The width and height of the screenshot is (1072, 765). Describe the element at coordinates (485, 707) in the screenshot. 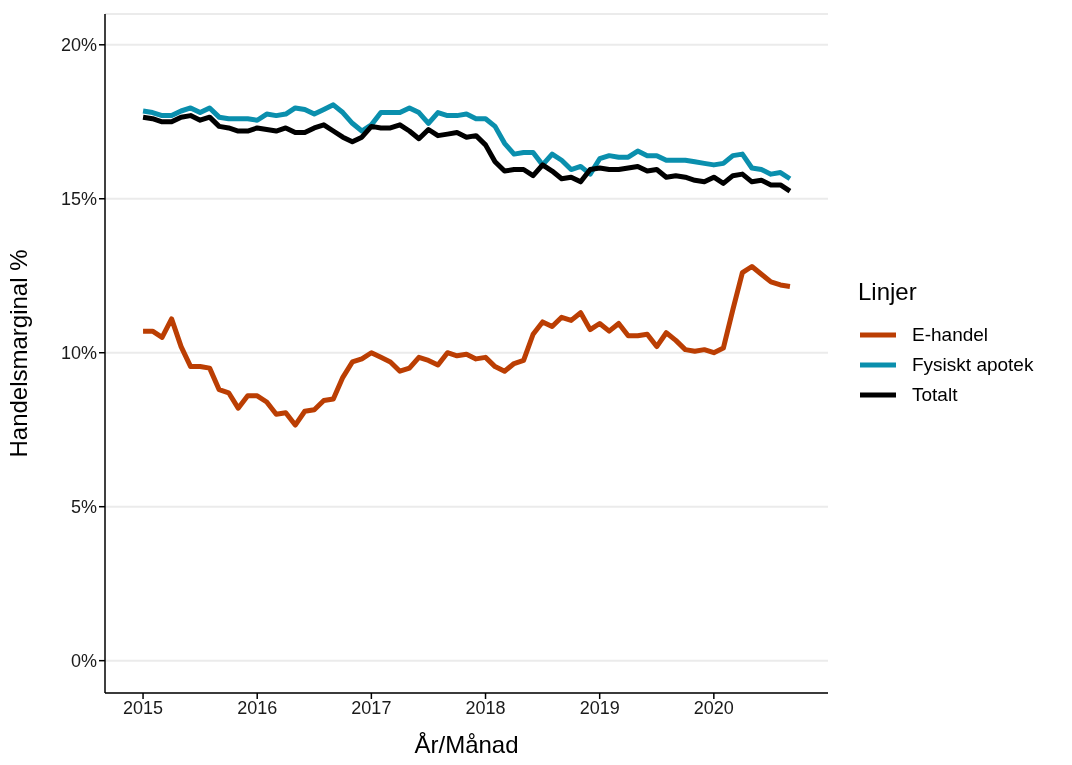

I see `x-tick-label: 2018` at that location.